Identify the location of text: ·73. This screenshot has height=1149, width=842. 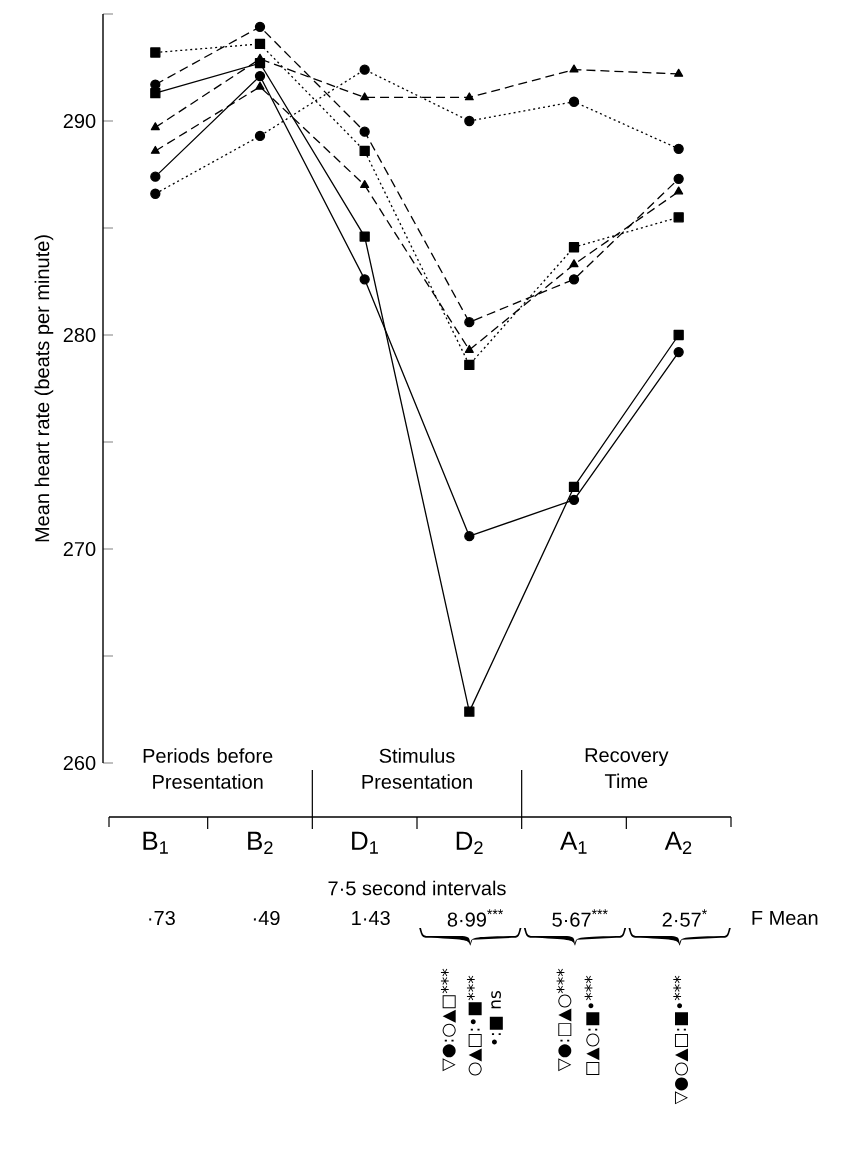
(162, 918).